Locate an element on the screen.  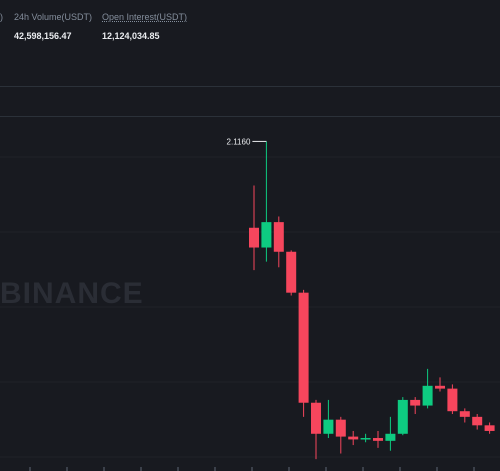
volume-stat: 24h Volume(USDT) 42,598,156.47 is located at coordinates (53, 26).